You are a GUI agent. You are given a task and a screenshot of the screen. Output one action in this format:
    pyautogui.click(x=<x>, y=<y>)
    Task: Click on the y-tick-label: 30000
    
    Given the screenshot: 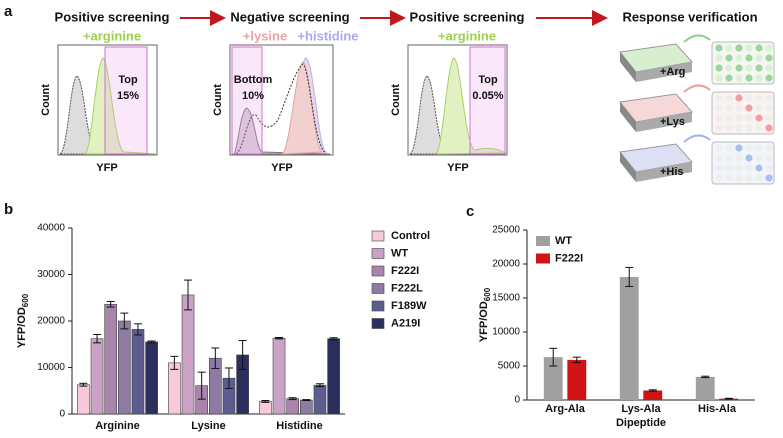 What is the action you would take?
    pyautogui.click(x=51, y=274)
    